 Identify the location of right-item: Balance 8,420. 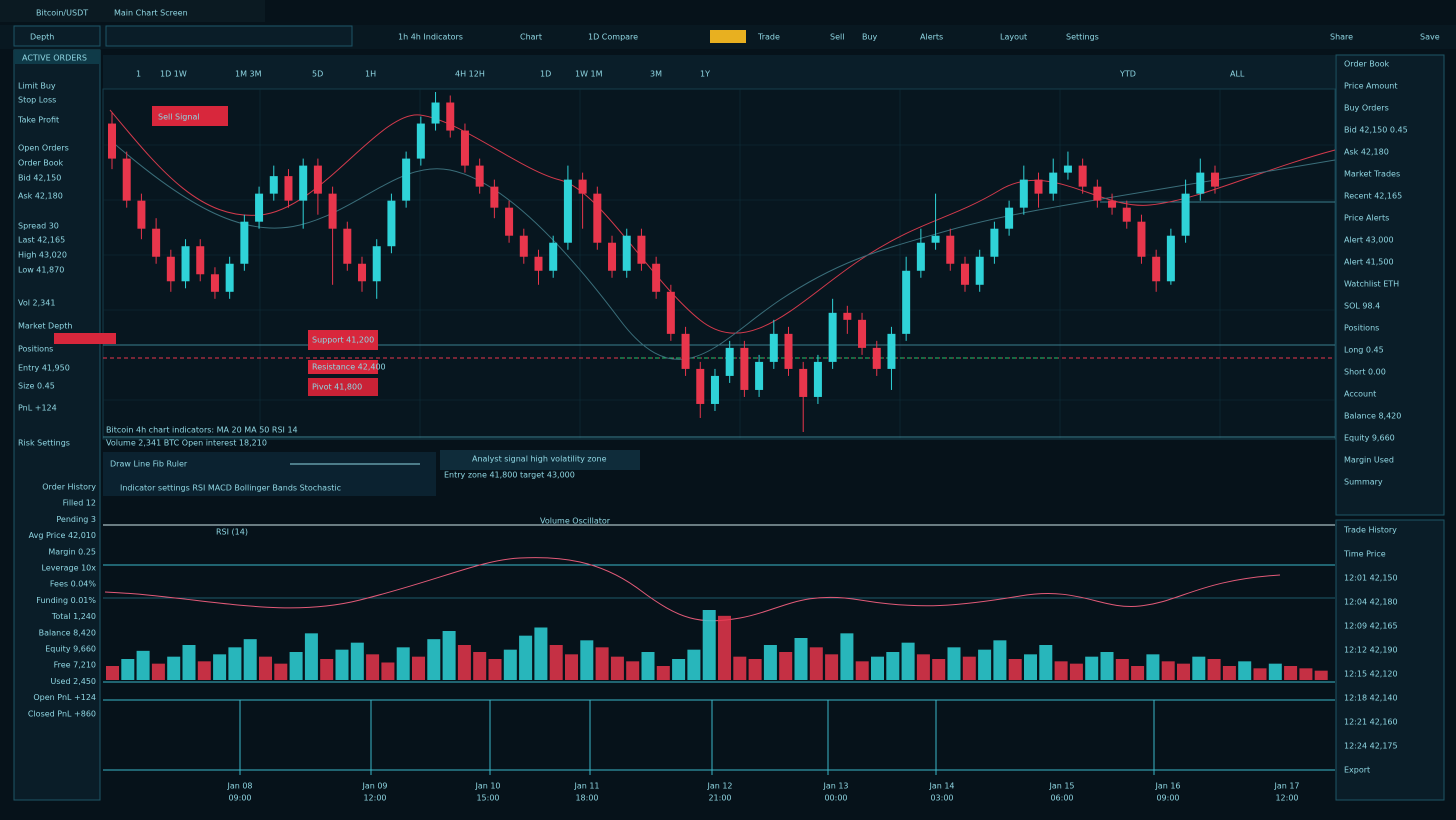
(1372, 416).